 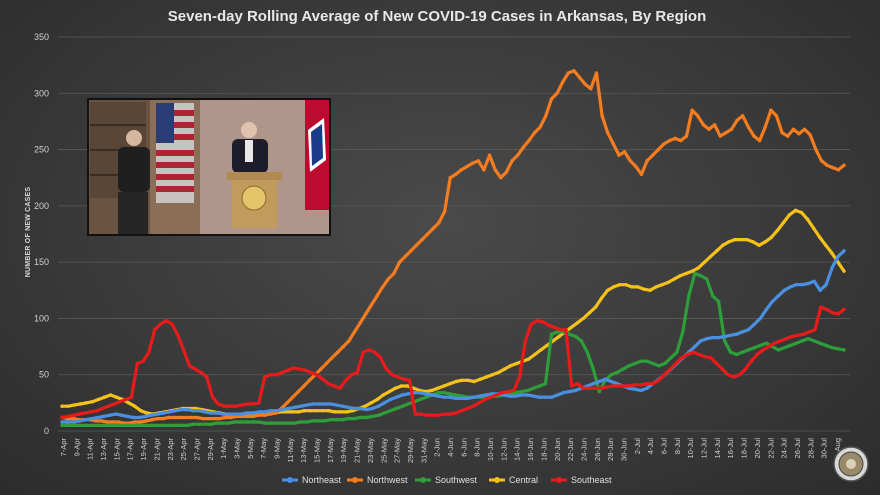 I want to click on x-tick-label: 16-Jun, so click(x=530, y=449).